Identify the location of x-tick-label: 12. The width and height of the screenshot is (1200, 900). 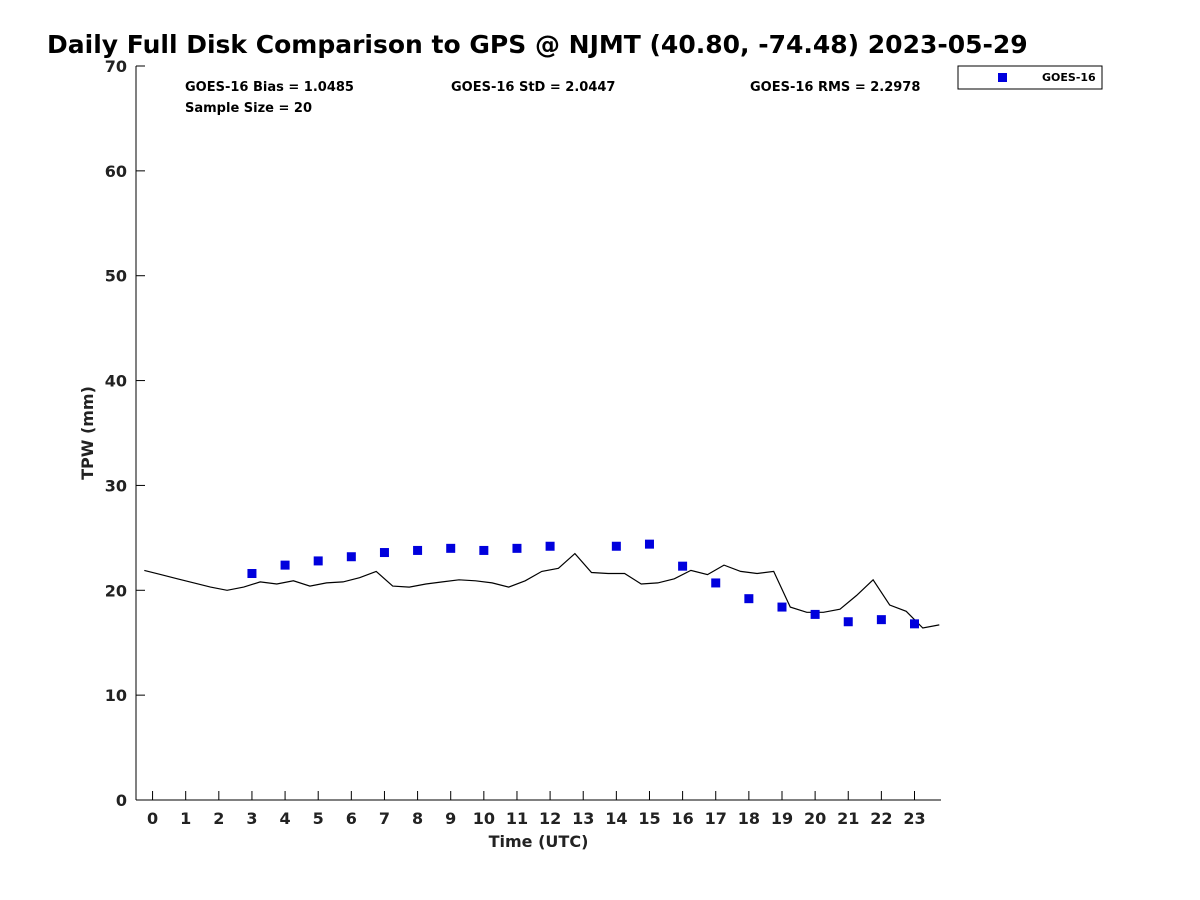
(550, 818).